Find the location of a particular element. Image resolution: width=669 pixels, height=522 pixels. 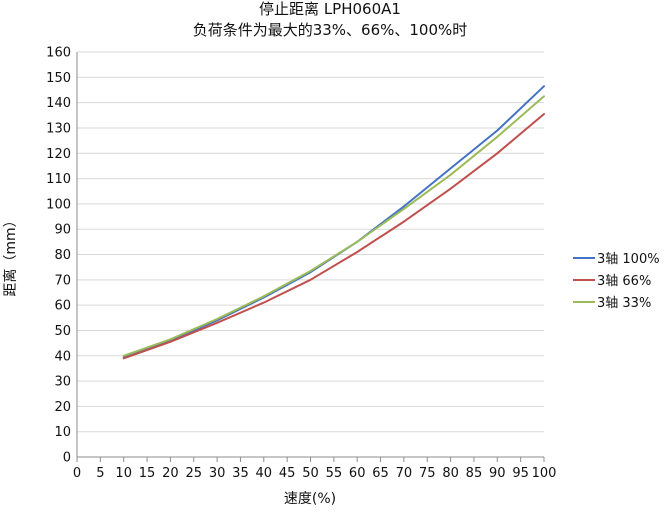

y-tick-label: 0 is located at coordinates (67, 458).